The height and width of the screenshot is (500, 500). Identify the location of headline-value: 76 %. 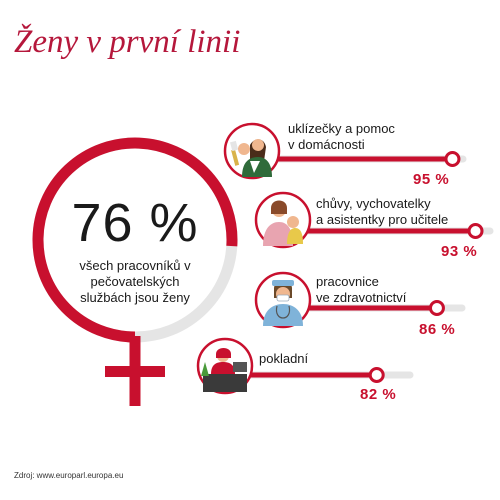
(135, 223).